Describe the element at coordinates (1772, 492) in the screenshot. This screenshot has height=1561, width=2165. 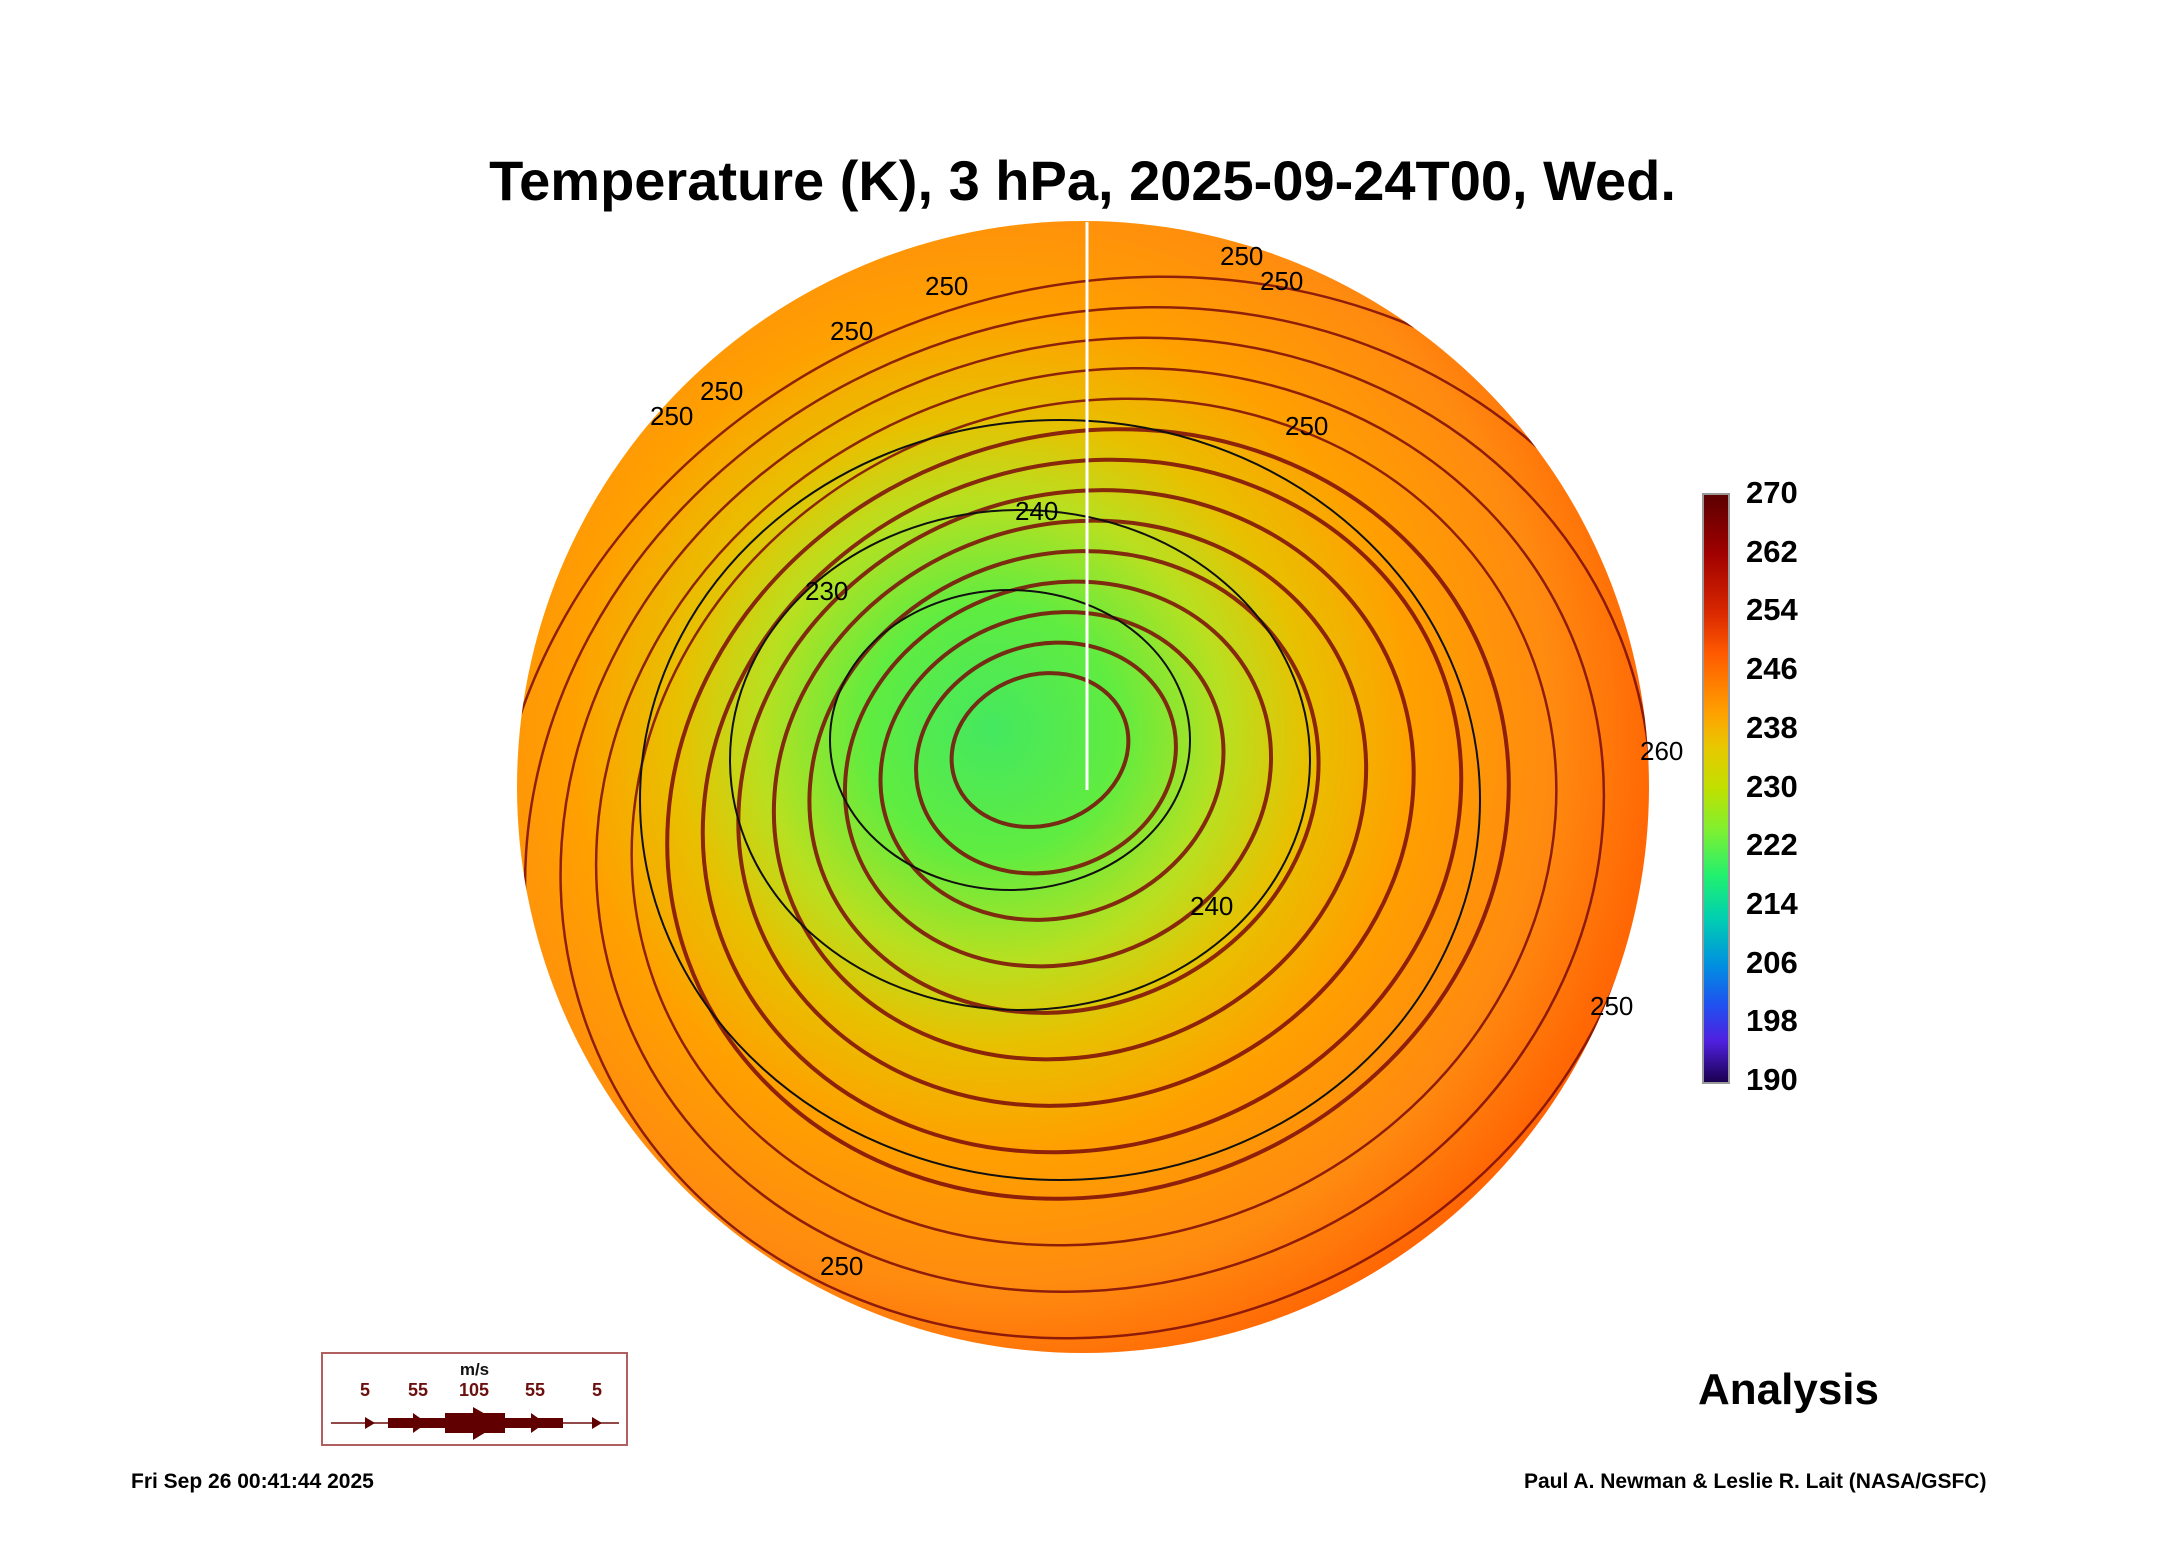
I see `colorbar-tick-label: 270` at that location.